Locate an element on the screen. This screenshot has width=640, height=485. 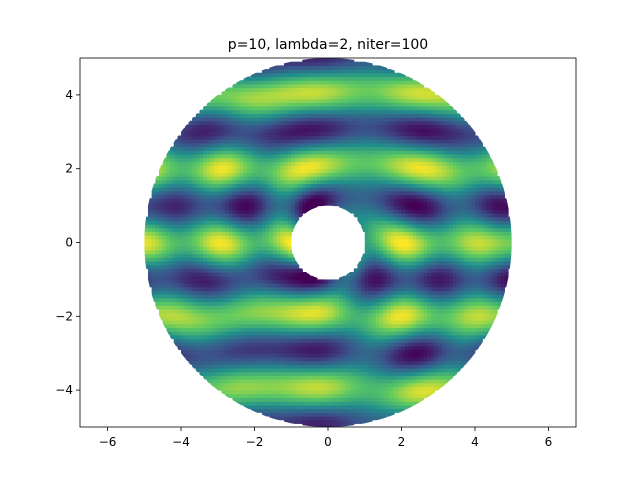
y-tick-label: 0 is located at coordinates (69, 243).